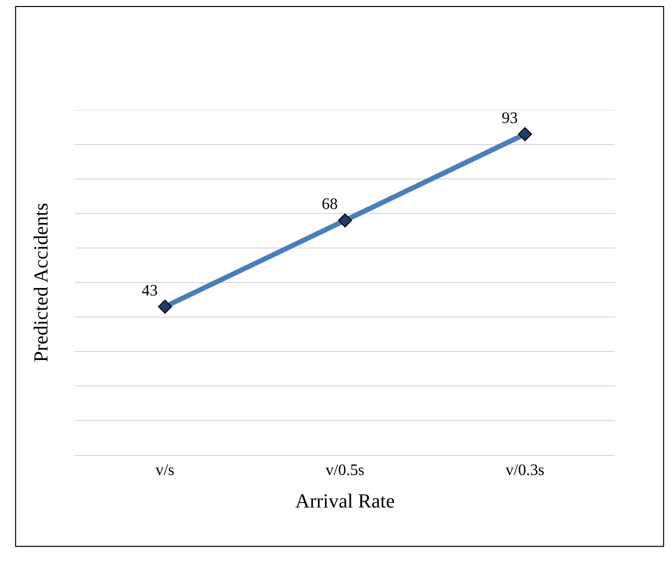 This screenshot has height=577, width=672. I want to click on x-tick-label: v/s, so click(165, 471).